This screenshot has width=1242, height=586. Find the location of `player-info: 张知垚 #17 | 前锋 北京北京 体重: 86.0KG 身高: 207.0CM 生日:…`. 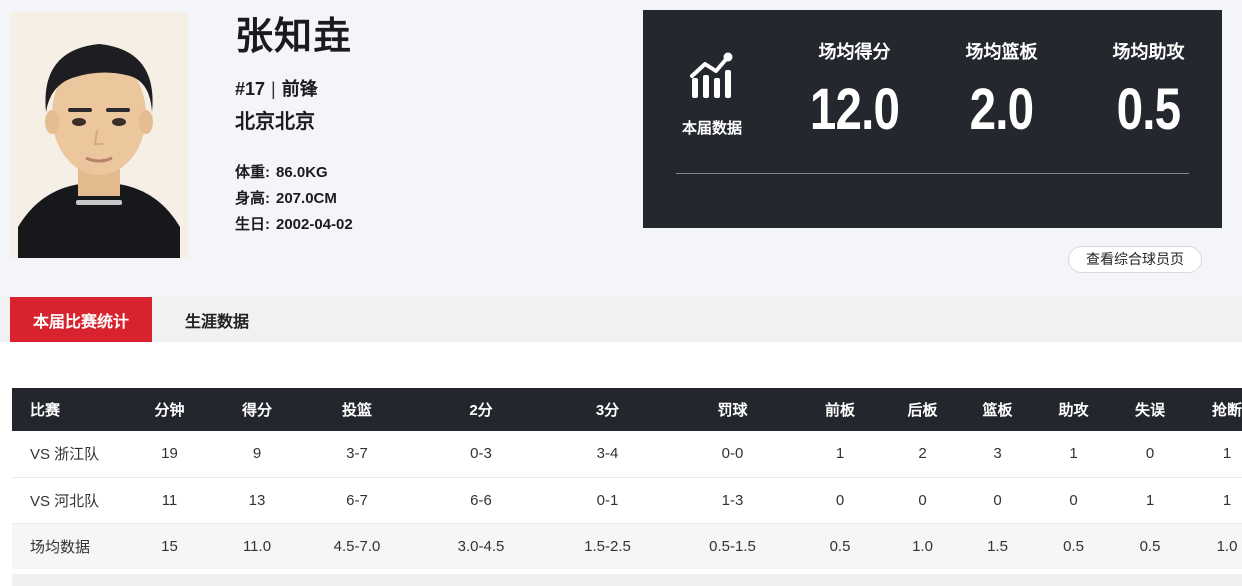

player-info: 张知垚 #17 | 前锋 北京北京 体重: 86.0KG 身高: 207.0CM 生日:… is located at coordinates (294, 126).